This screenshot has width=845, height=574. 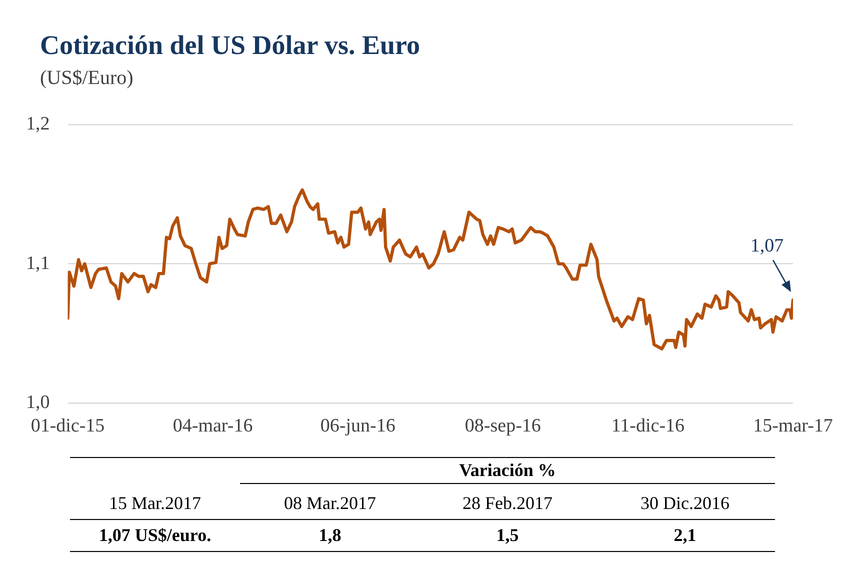 I want to click on x-tick-label: 11-dic-16, so click(x=648, y=426).